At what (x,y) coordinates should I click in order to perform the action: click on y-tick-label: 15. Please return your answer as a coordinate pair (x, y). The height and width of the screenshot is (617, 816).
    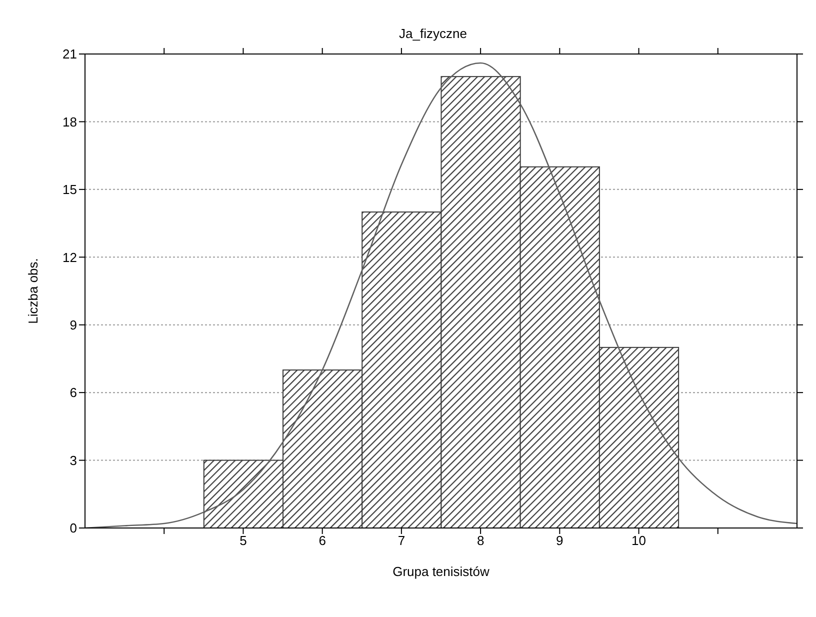
    Looking at the image, I should click on (69, 190).